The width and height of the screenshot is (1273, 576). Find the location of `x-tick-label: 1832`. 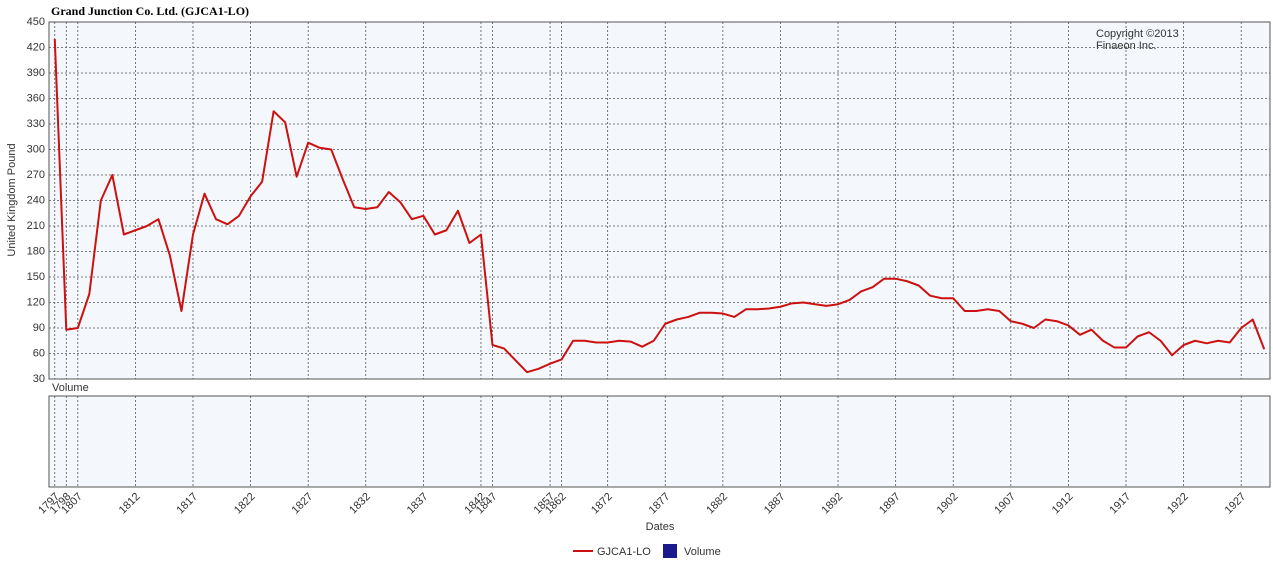

x-tick-label: 1832 is located at coordinates (360, 504).